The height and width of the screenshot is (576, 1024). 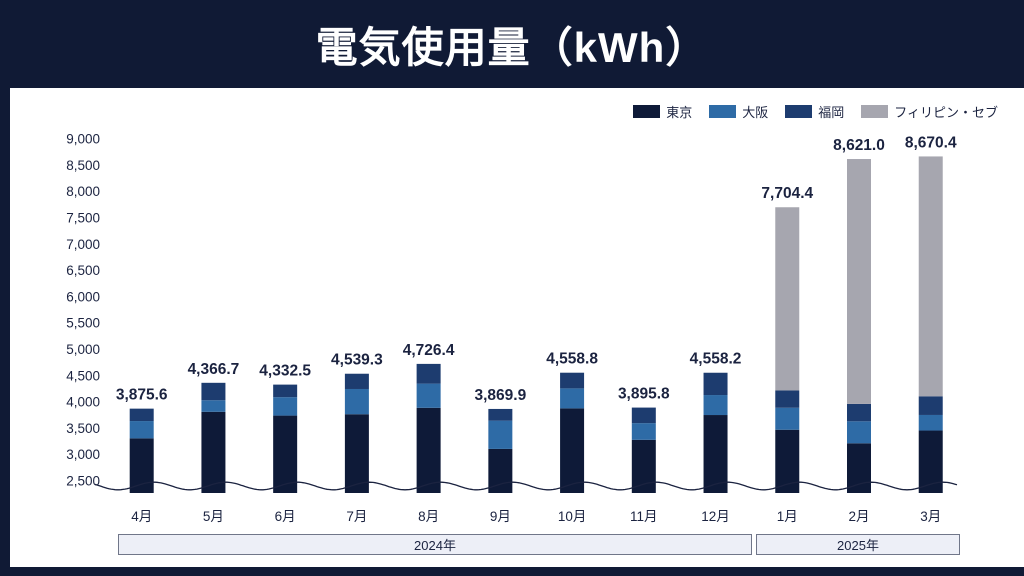 What do you see at coordinates (356, 516) in the screenshot?
I see `x-axis-label: 7月` at bounding box center [356, 516].